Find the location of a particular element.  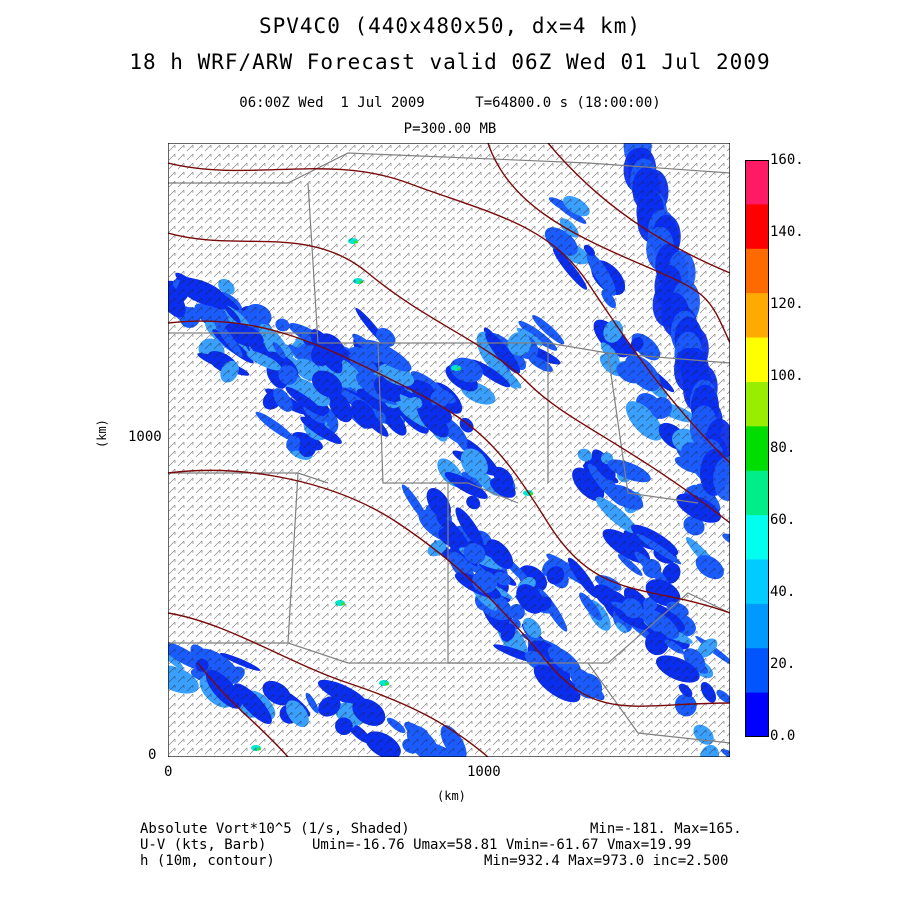

y-tick-1000: 1000 is located at coordinates (145, 437).